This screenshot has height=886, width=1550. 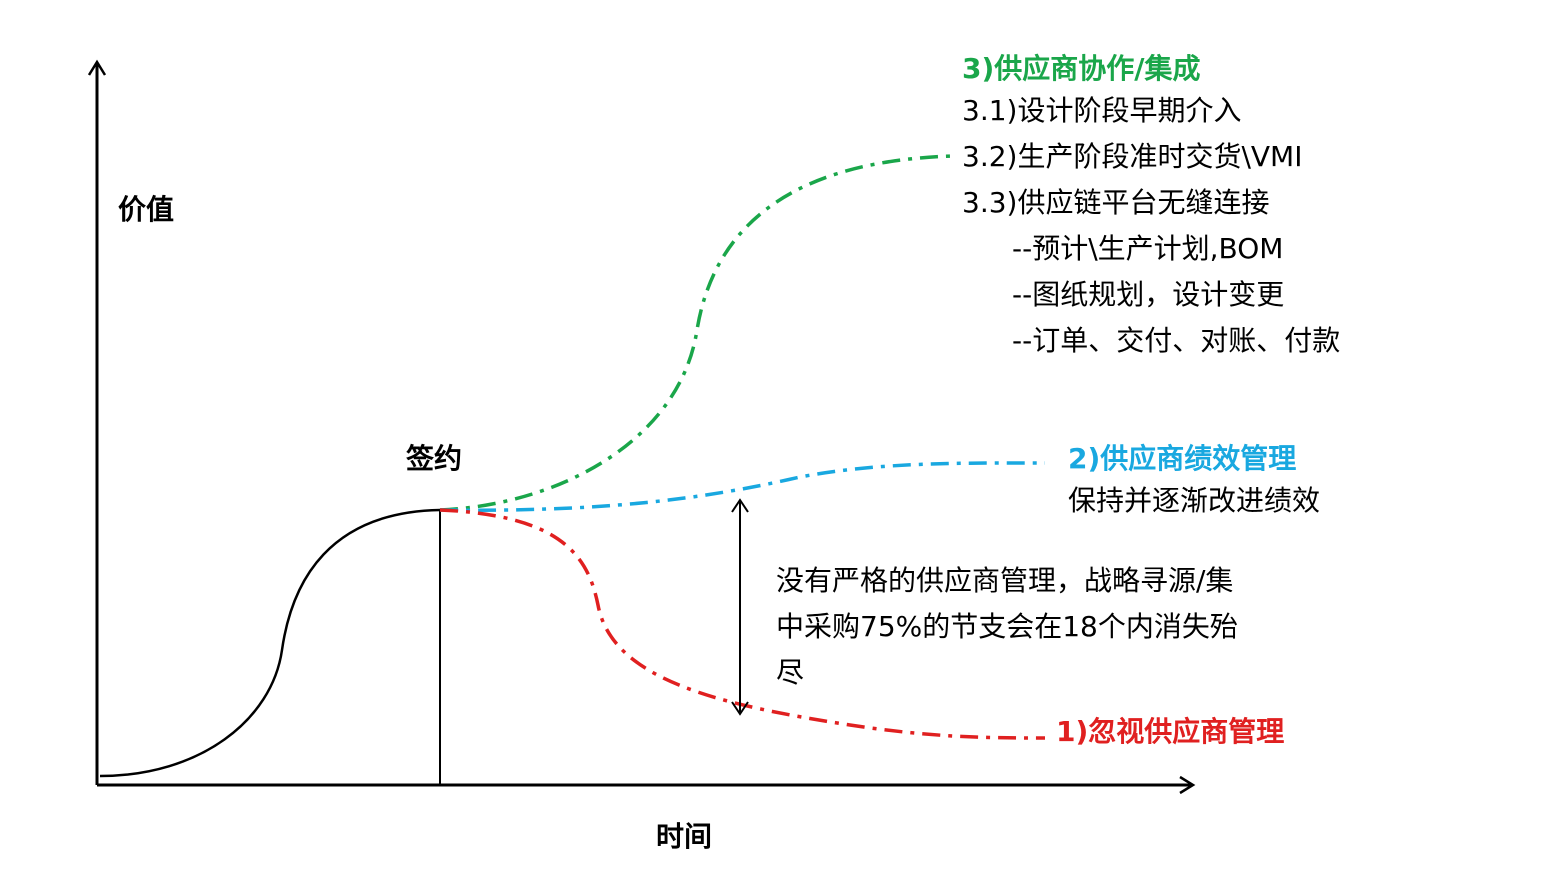 What do you see at coordinates (742, 624) in the screenshot?
I see `red-branch-curve` at bounding box center [742, 624].